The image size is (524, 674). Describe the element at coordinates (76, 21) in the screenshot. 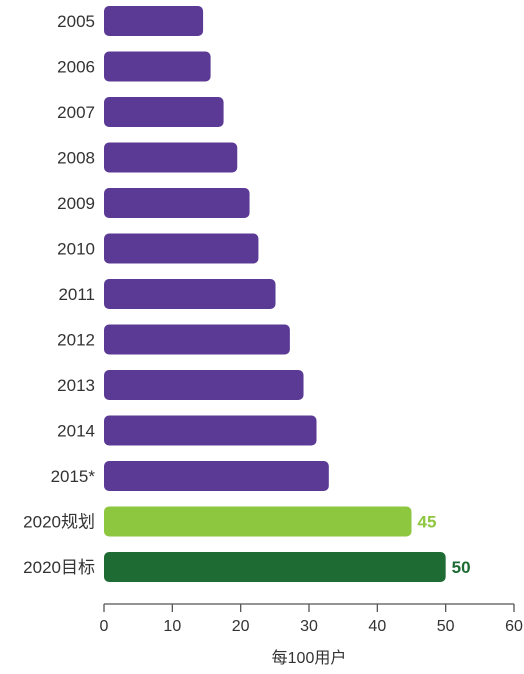

I see `category-label-0: 2005` at that location.